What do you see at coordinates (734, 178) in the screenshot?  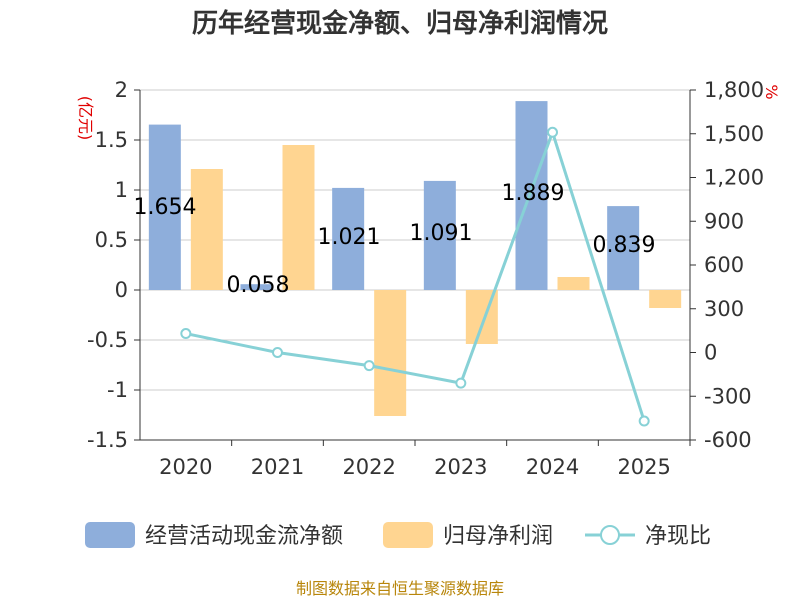 I see `right-tick-label: 1,200` at bounding box center [734, 178].